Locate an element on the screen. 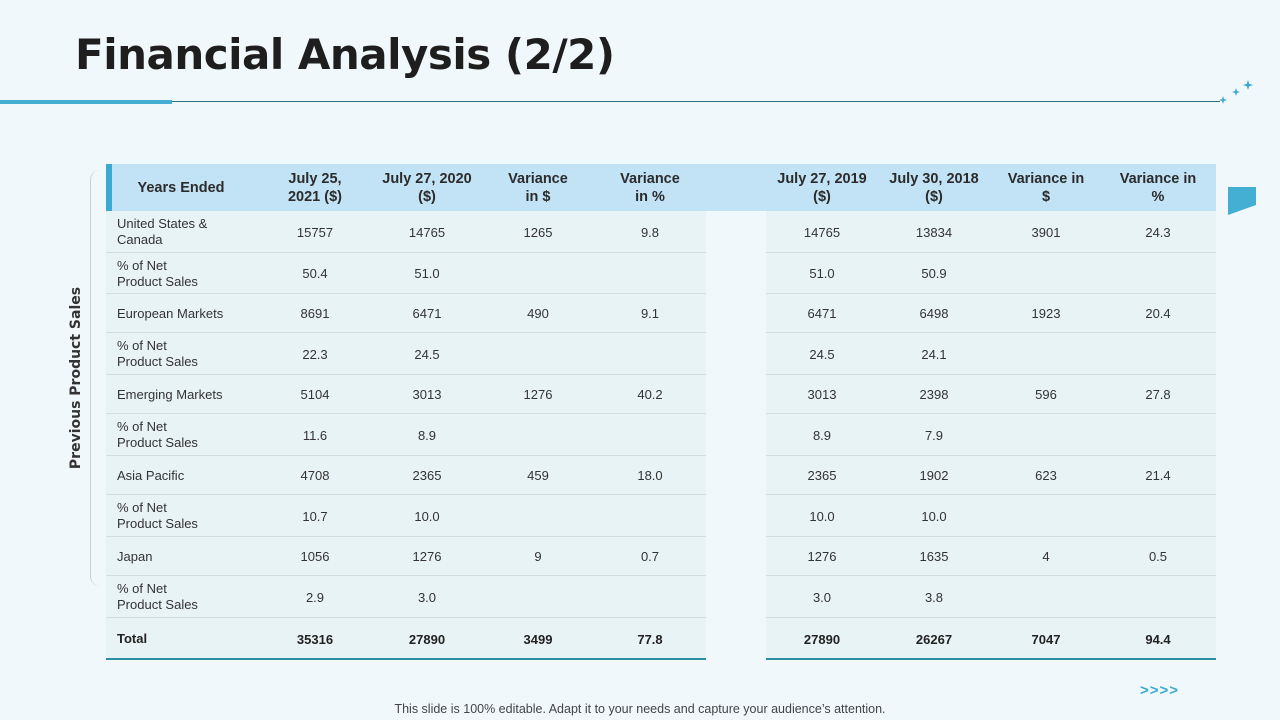  header-c2: July 27, 2020 ($) is located at coordinates (427, 187).